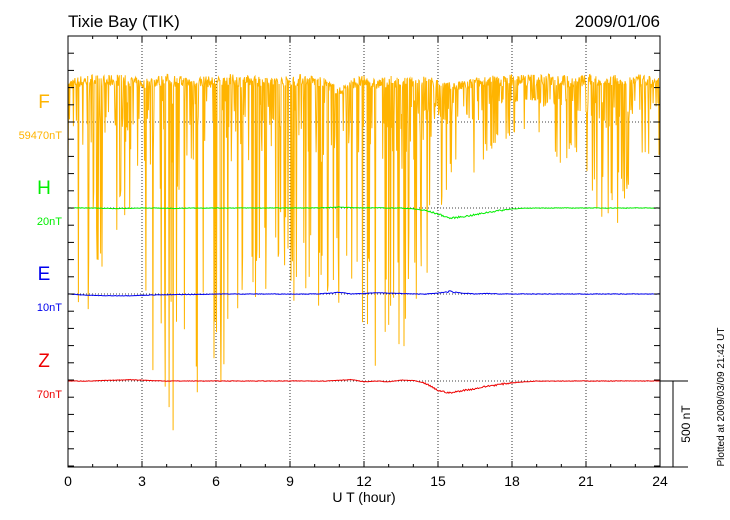 The width and height of the screenshot is (730, 520). I want to click on x-tick-label: 24, so click(660, 481).